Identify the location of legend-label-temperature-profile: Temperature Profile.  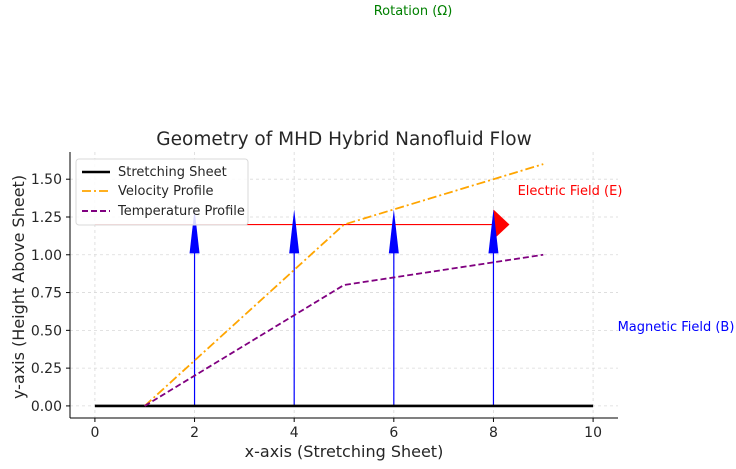
(181, 211).